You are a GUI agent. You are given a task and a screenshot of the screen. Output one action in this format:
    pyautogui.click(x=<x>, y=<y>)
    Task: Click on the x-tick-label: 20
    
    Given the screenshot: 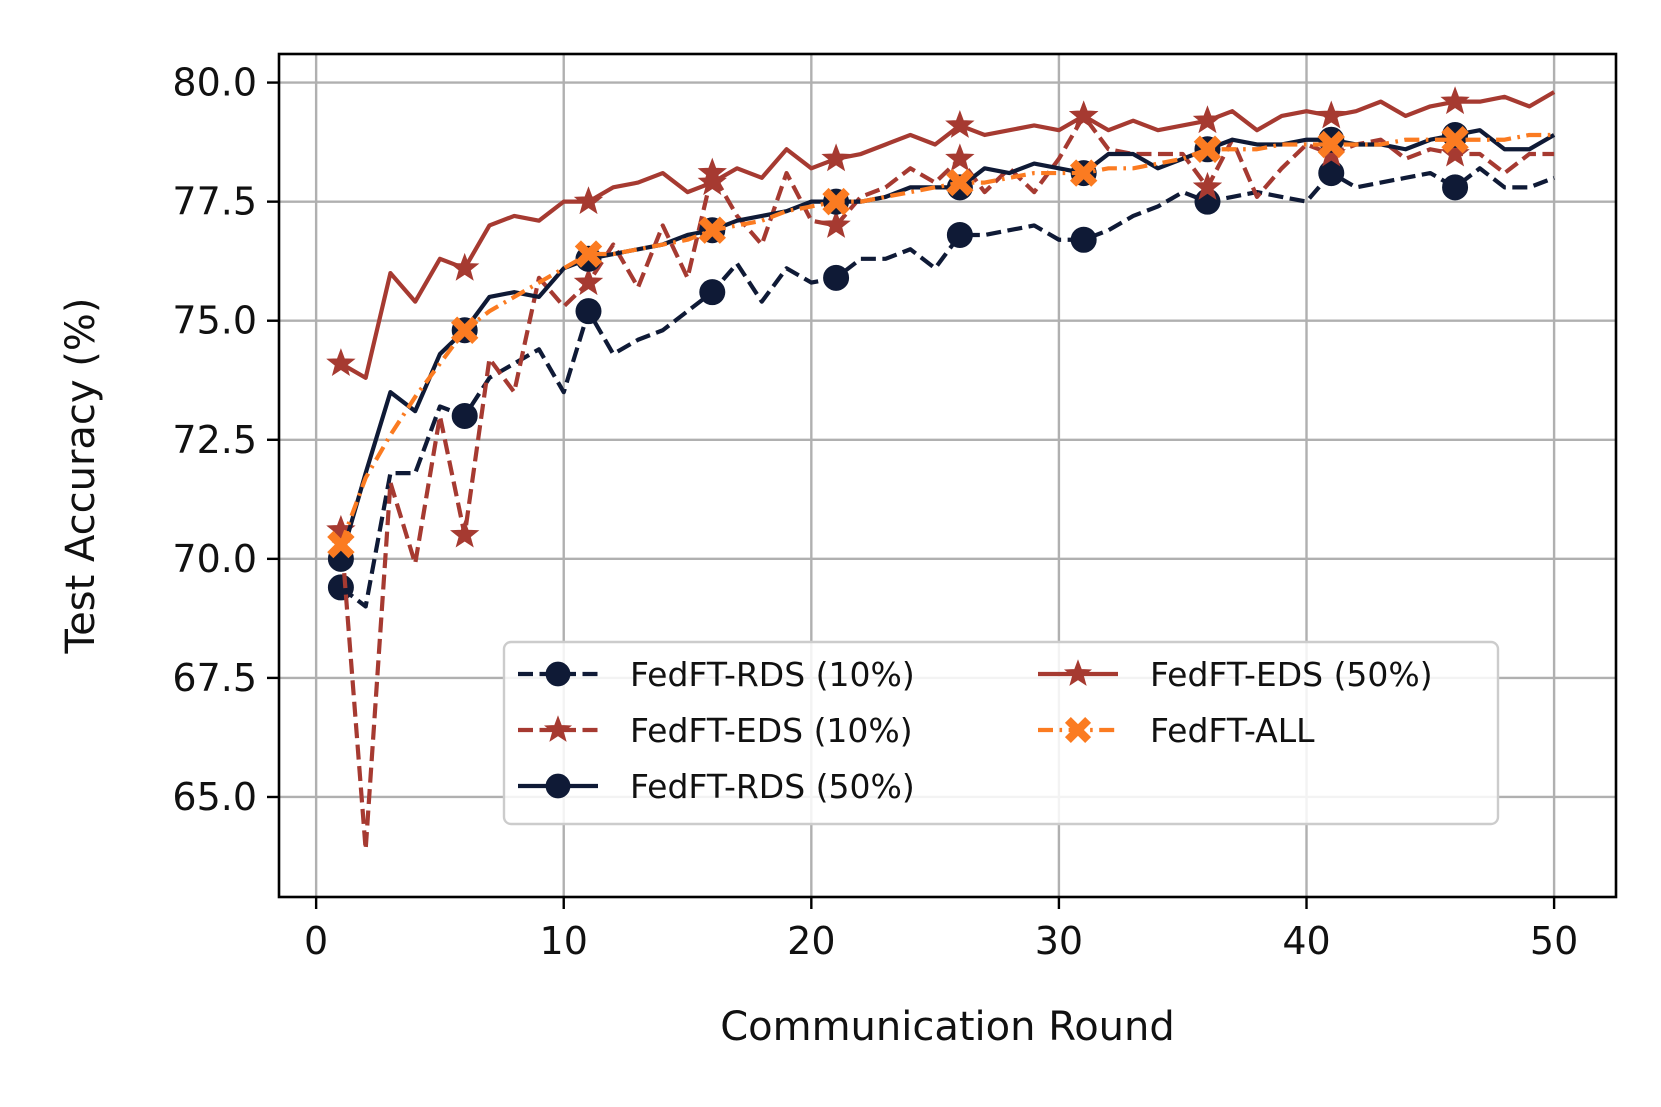 What is the action you would take?
    pyautogui.click(x=811, y=941)
    